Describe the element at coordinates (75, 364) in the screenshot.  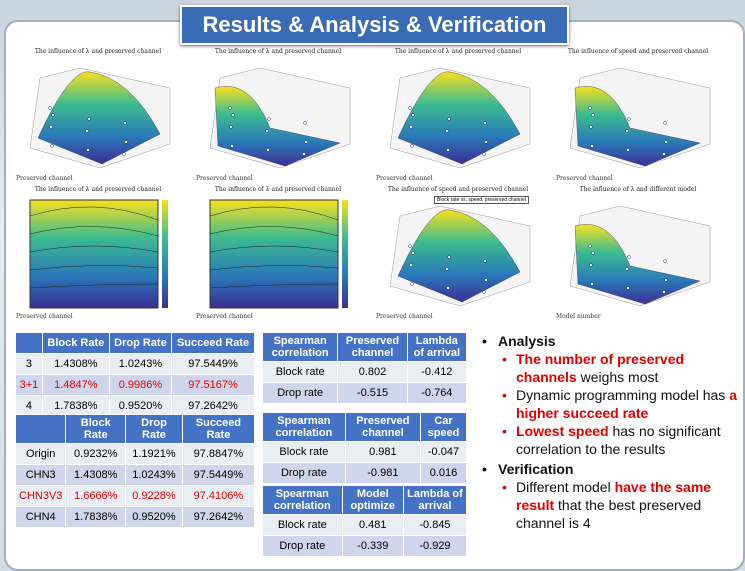
I see `table-cell: 1.4308%` at that location.